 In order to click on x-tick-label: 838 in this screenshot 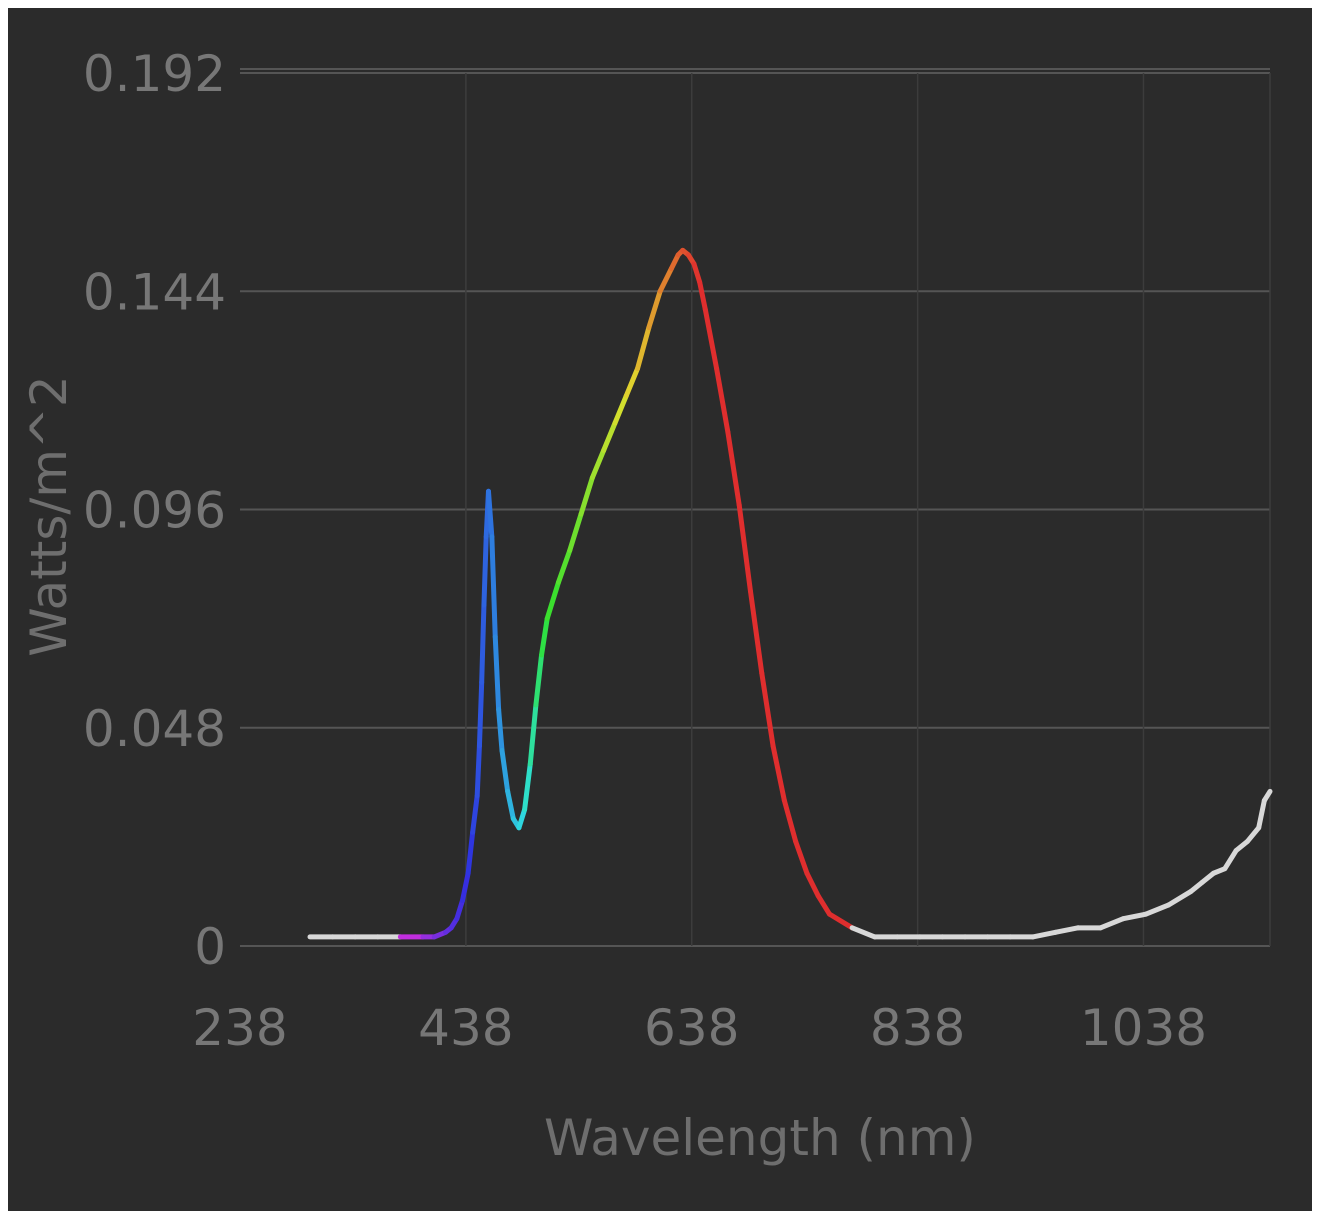, I will do `click(917, 1028)`.